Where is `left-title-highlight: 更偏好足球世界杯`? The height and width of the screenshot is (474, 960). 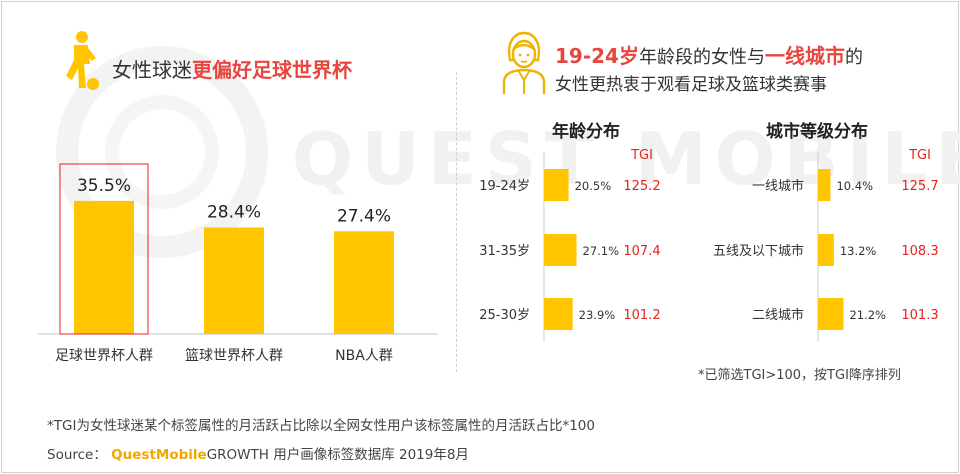
left-title-highlight: 更偏好足球世界杯 is located at coordinates (272, 70).